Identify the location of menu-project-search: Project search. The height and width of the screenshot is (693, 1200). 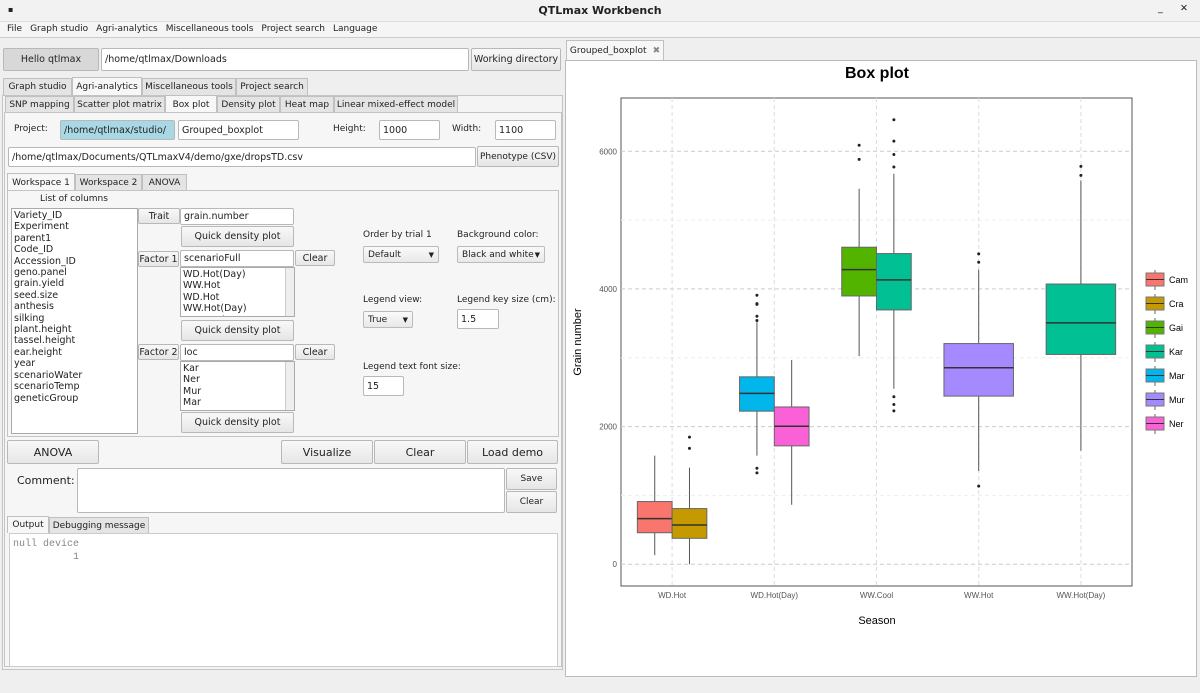
(293, 29).